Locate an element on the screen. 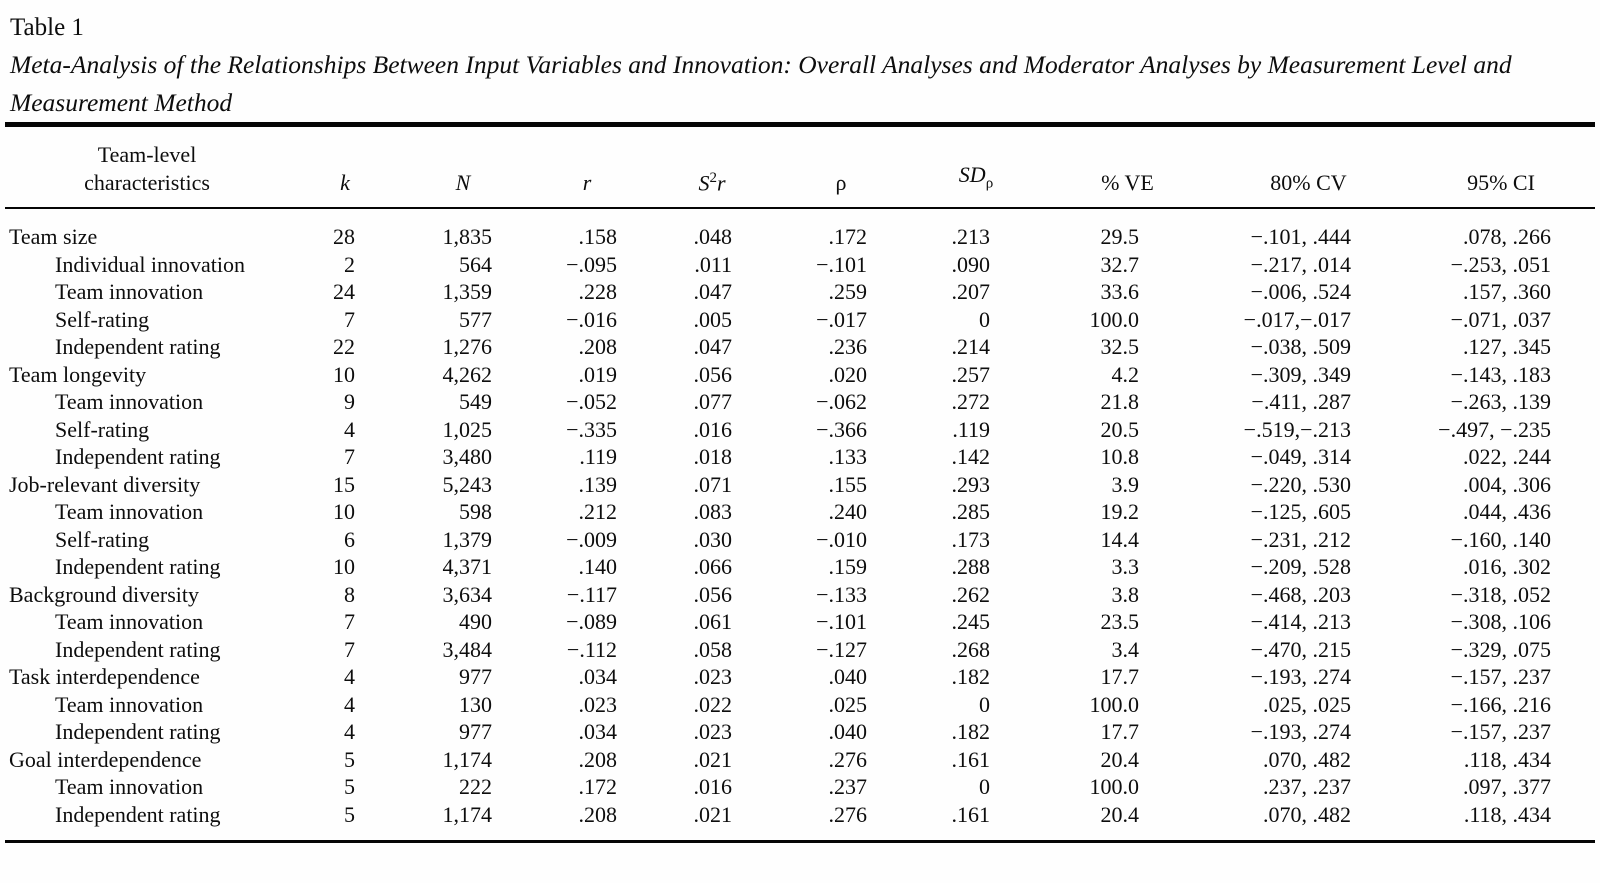 The width and height of the screenshot is (1600, 883). cell-95-ci: .118, .434 is located at coordinates (1501, 821).